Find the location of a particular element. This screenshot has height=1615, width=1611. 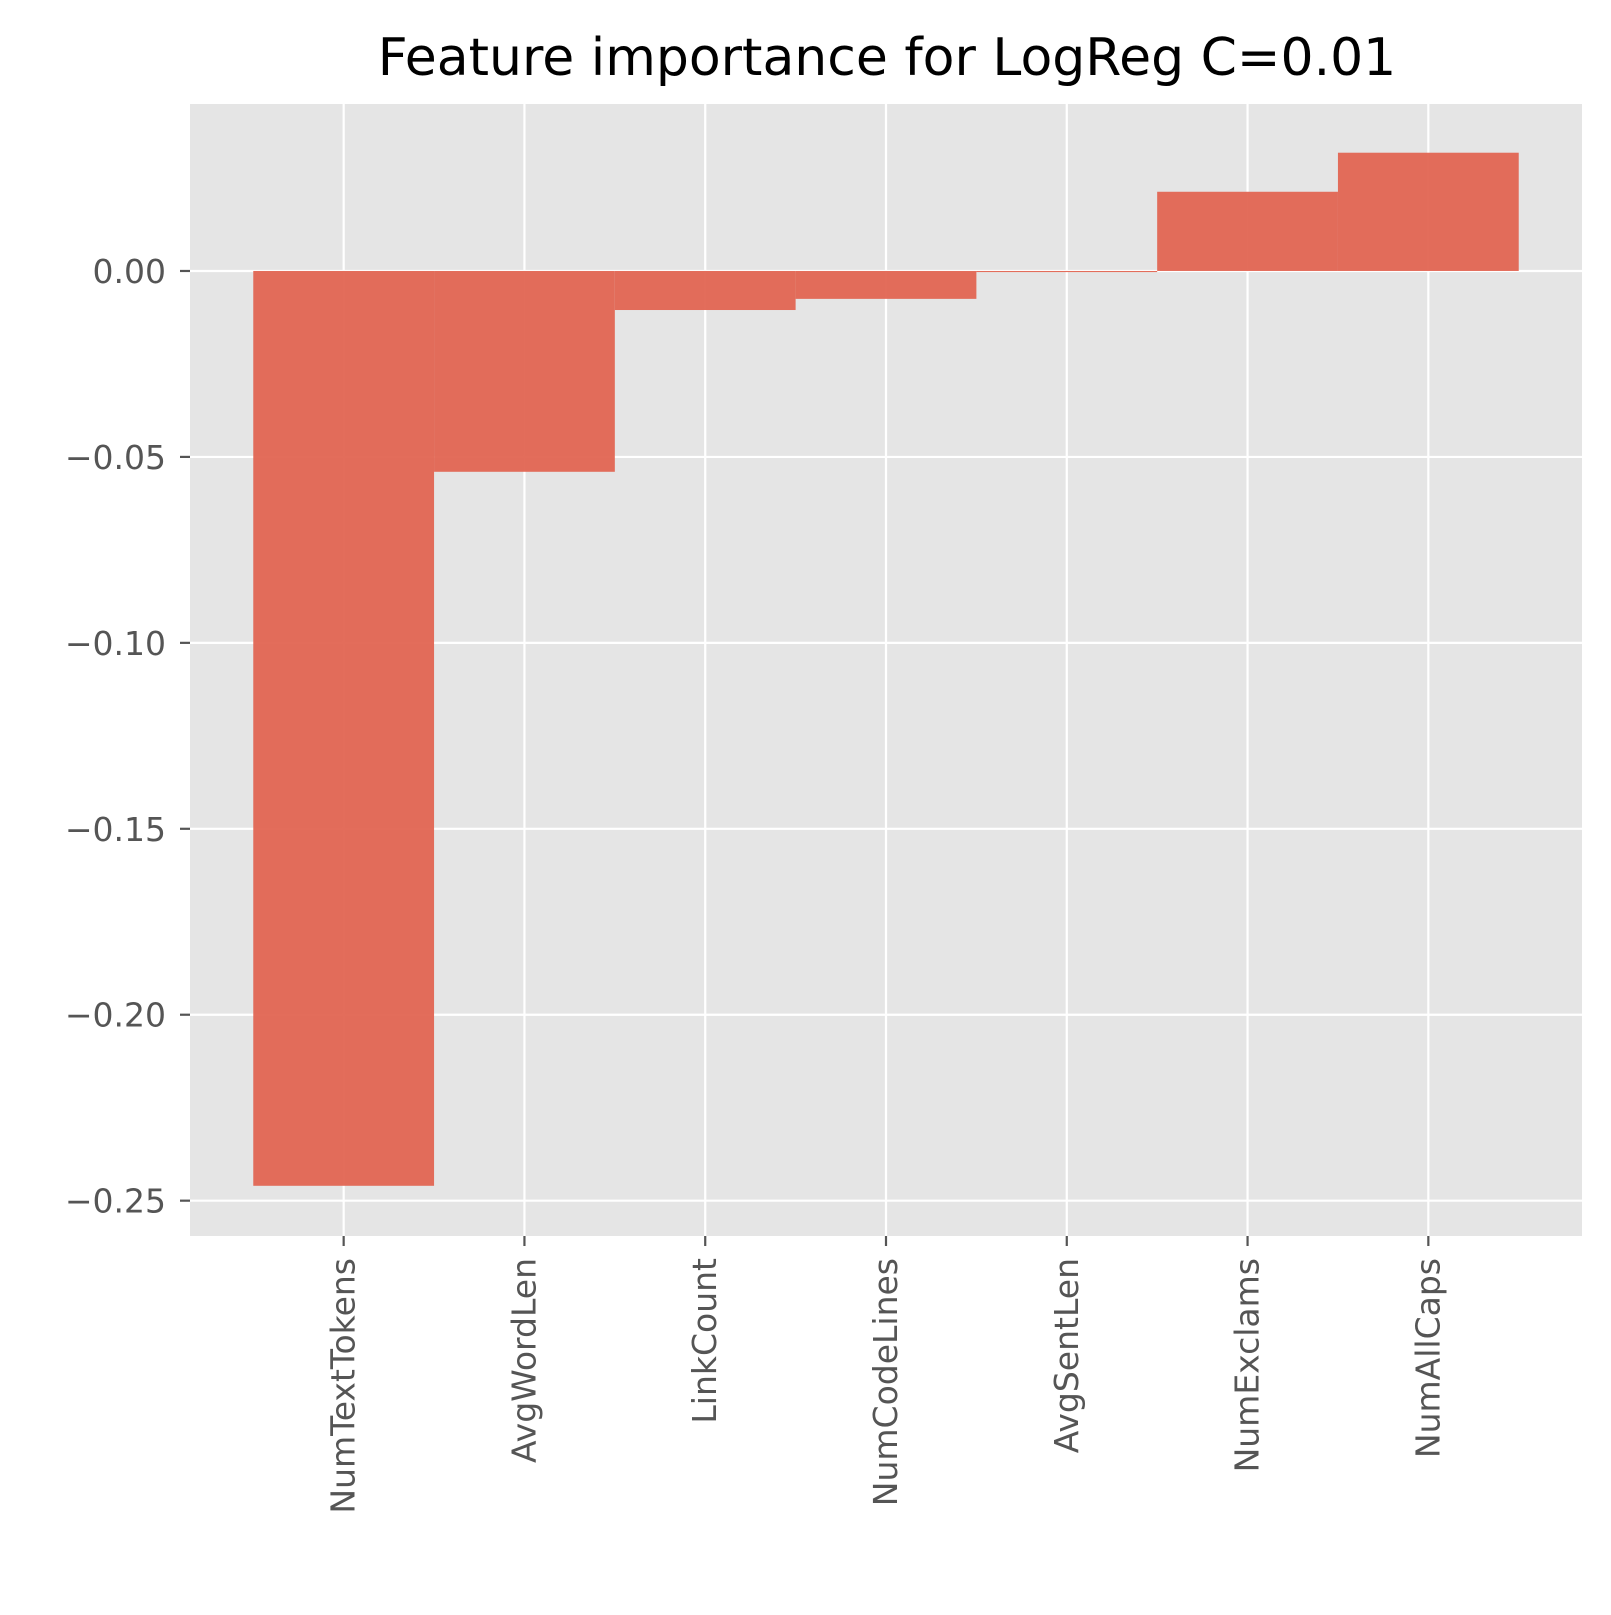

bar-NumTextTokens is located at coordinates (344, 728).